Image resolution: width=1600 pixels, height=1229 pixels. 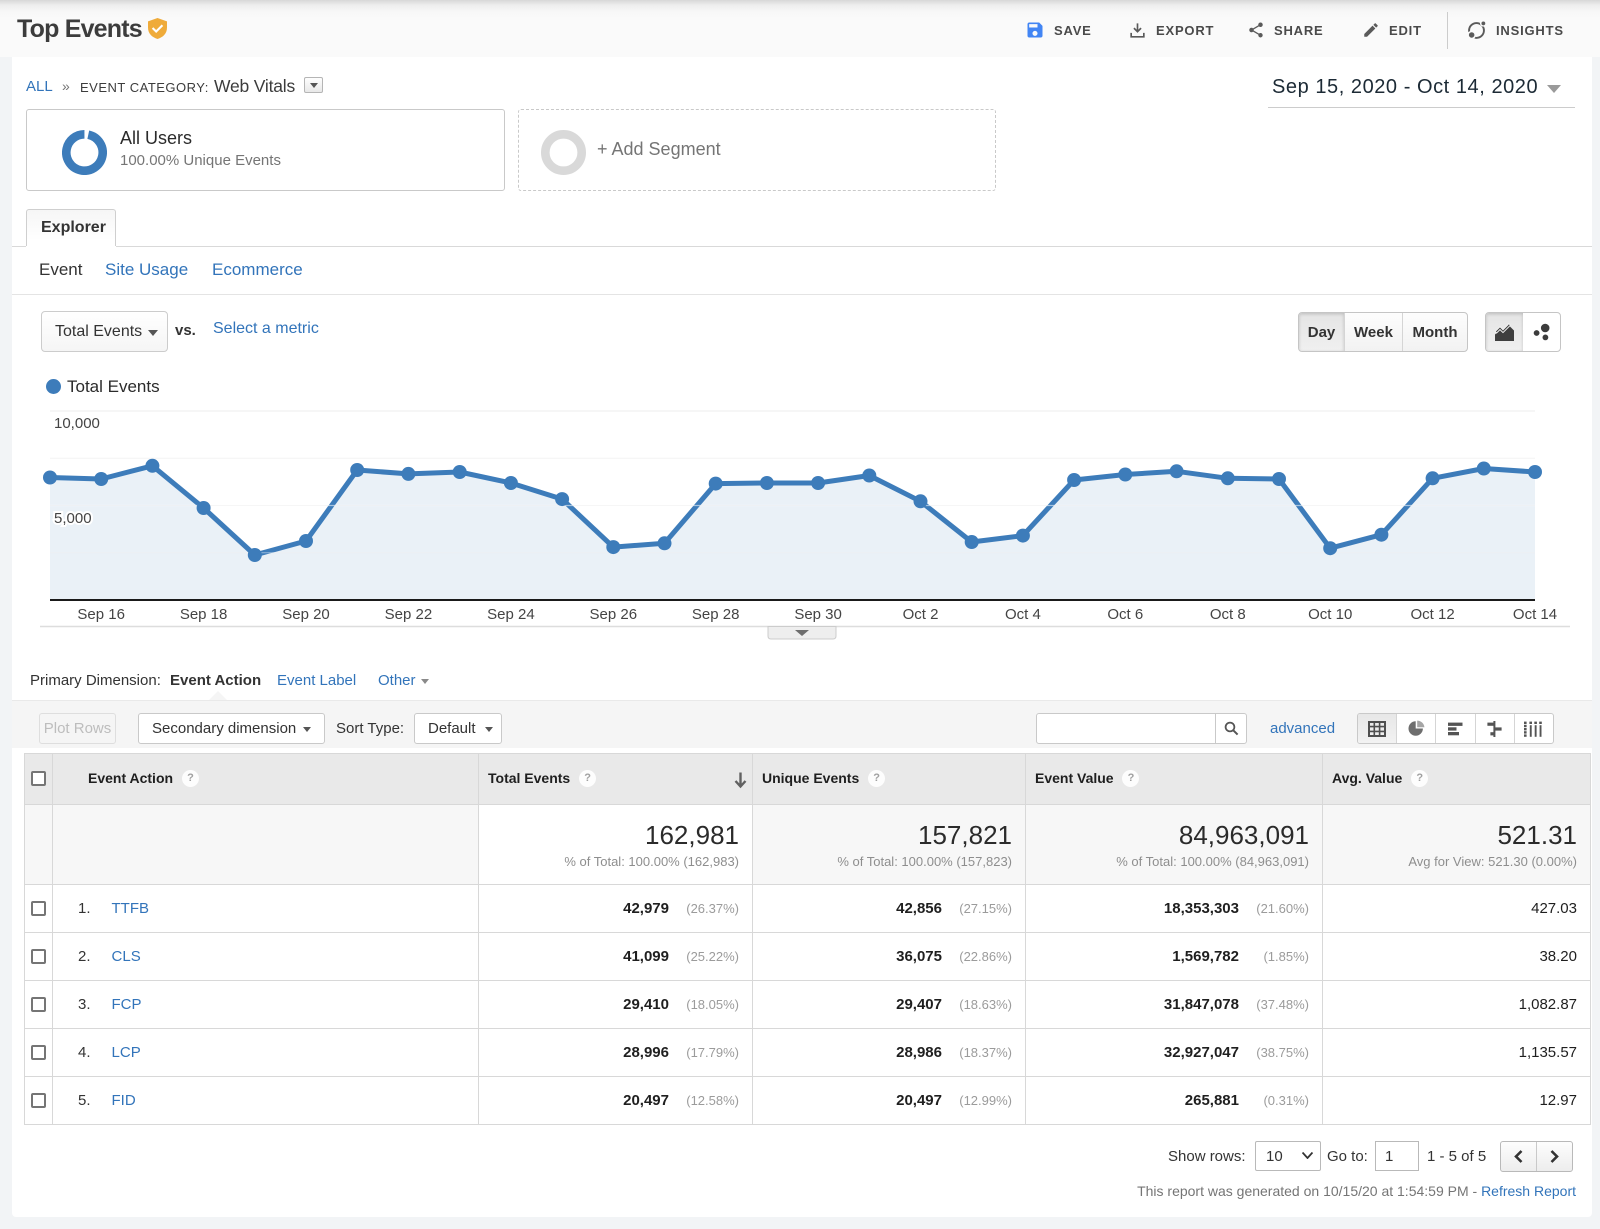 What do you see at coordinates (1228, 614) in the screenshot?
I see `svg-text: Oct 8` at bounding box center [1228, 614].